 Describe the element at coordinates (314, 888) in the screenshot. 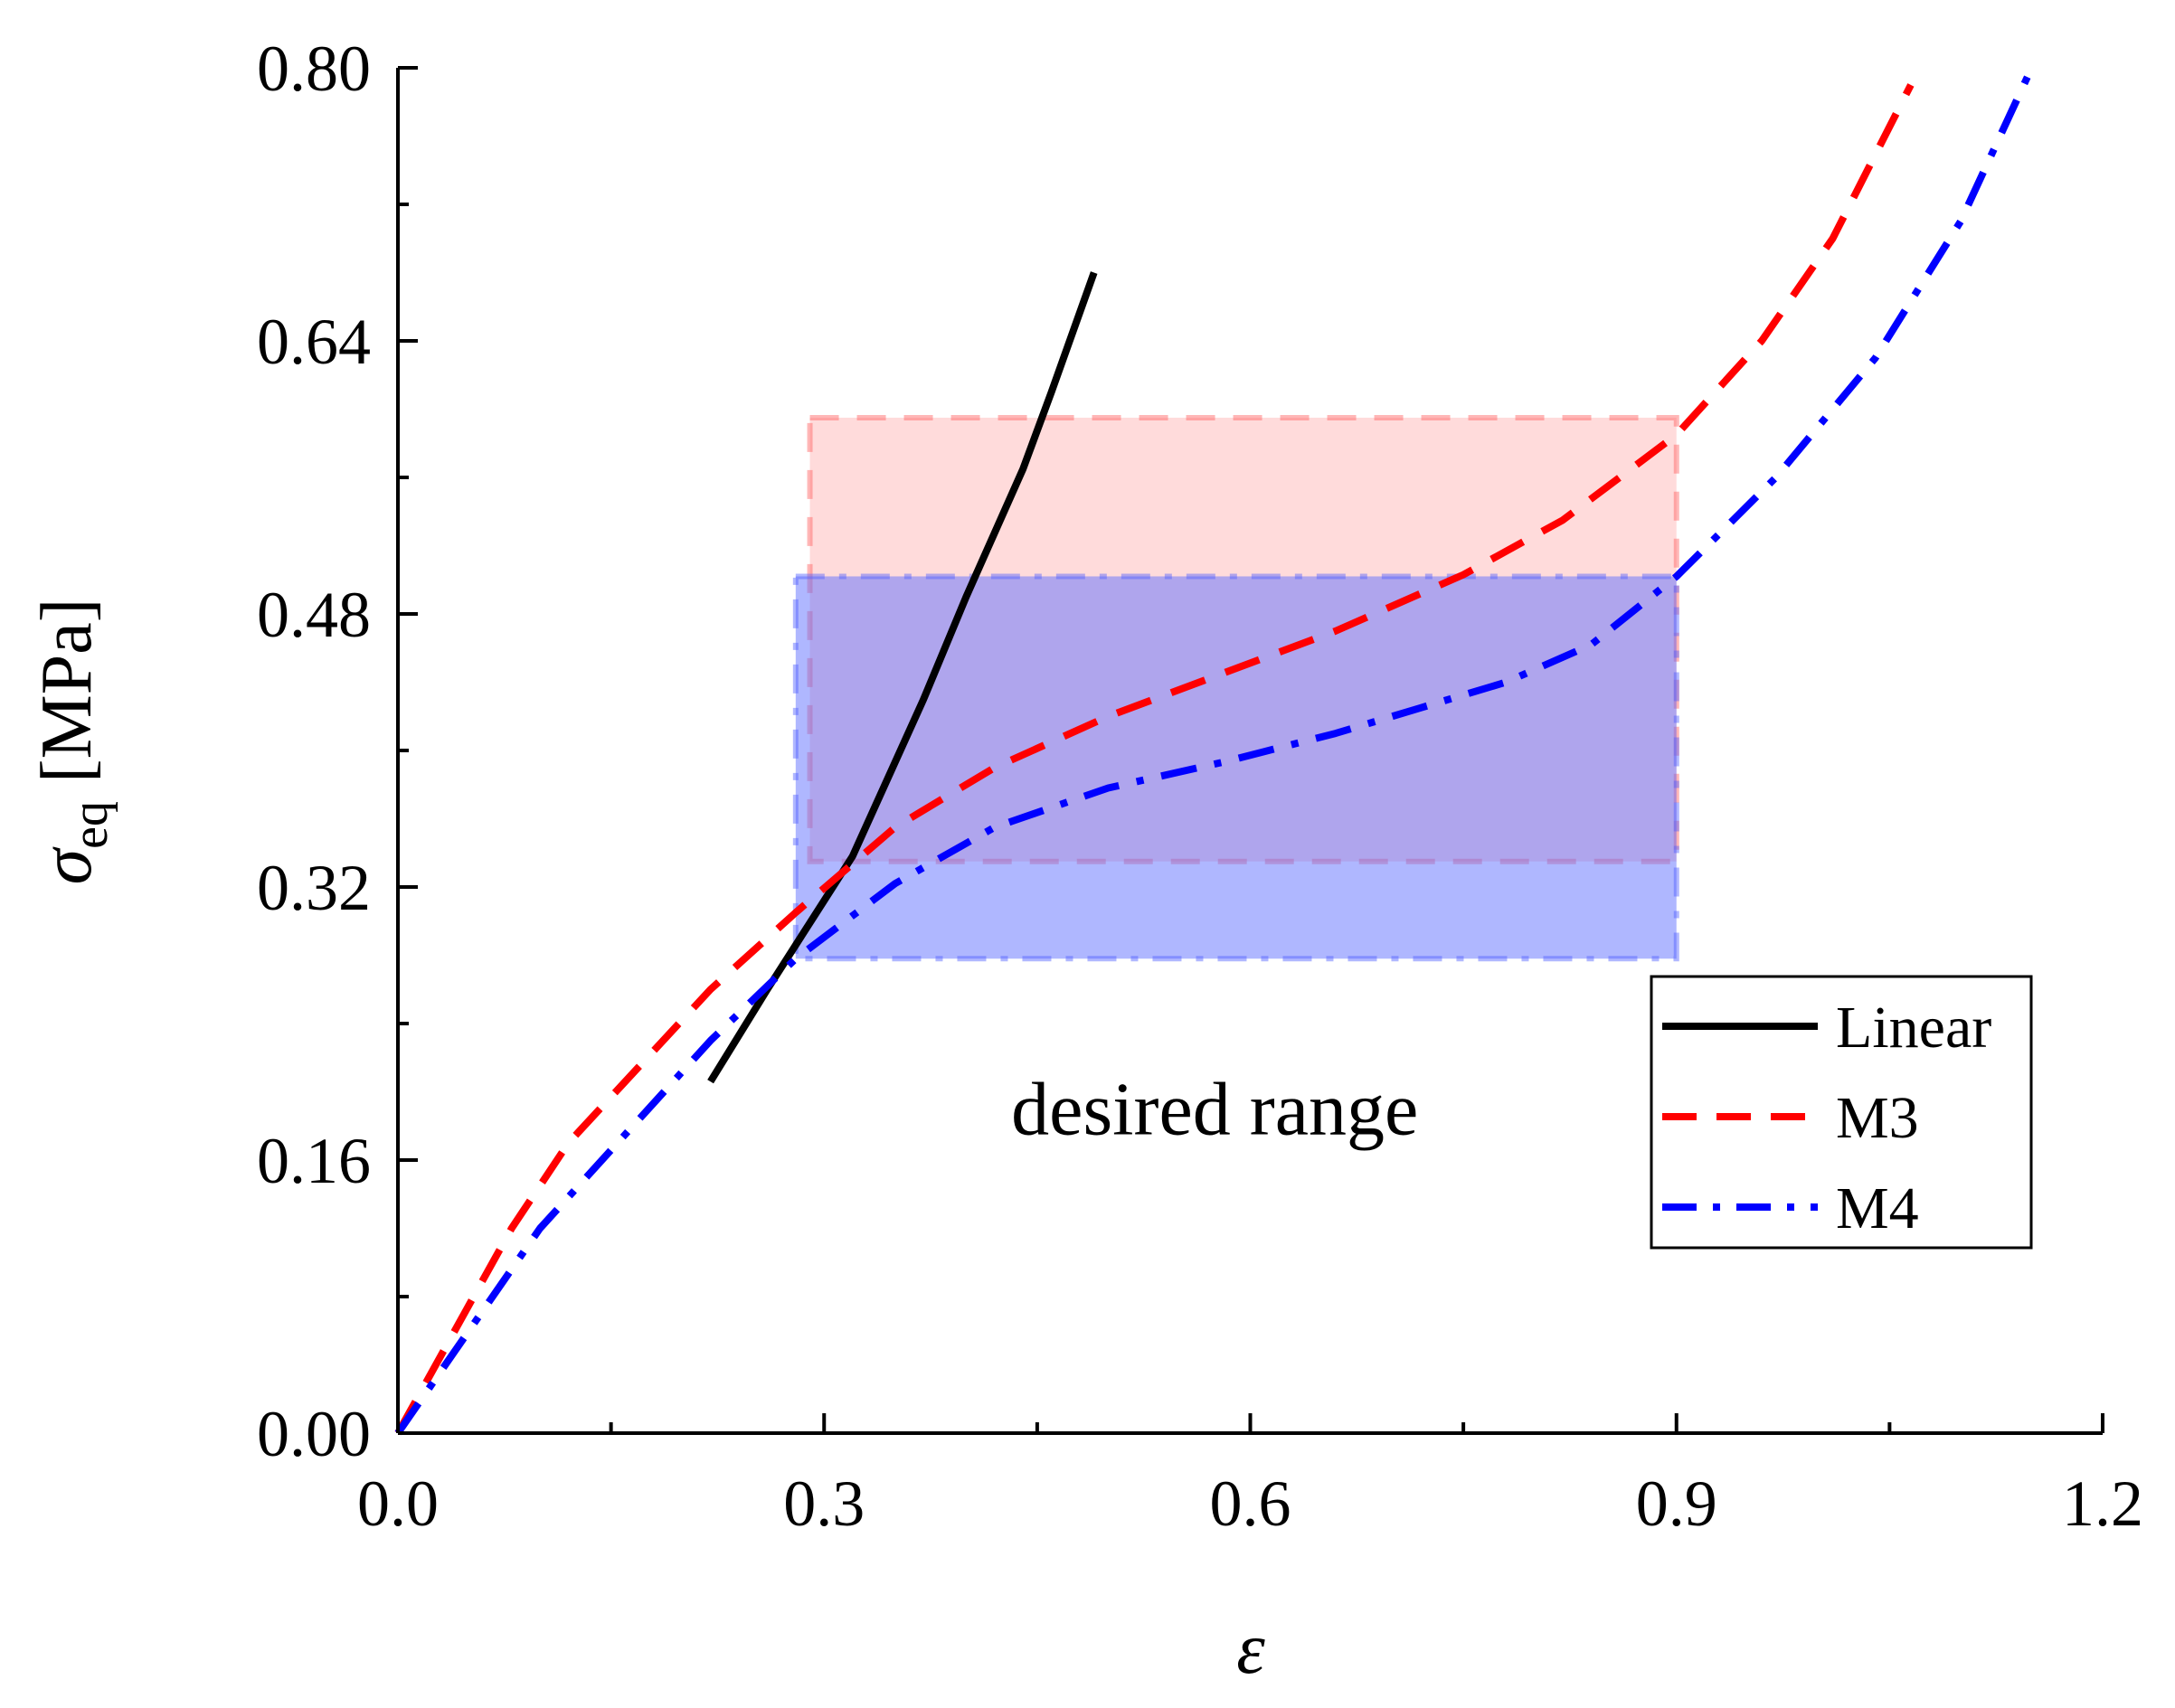

I see `y-tick-label: 0.32` at that location.